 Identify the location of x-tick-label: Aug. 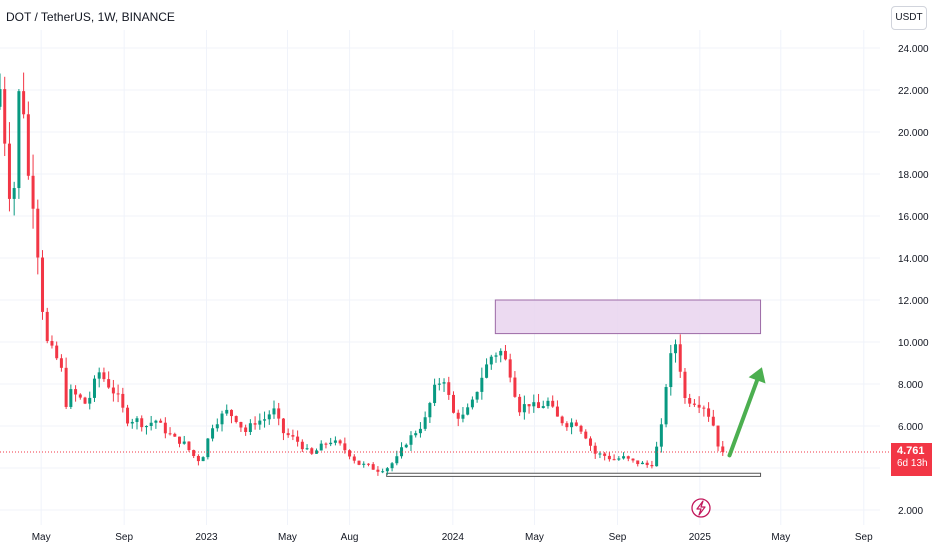
(350, 537).